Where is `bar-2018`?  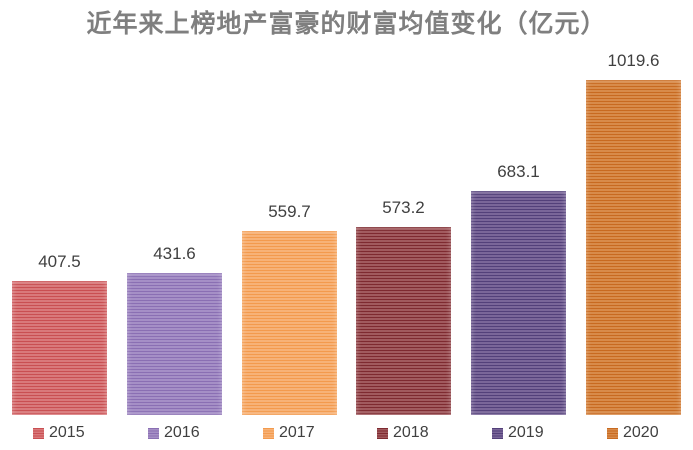 bar-2018 is located at coordinates (403, 321).